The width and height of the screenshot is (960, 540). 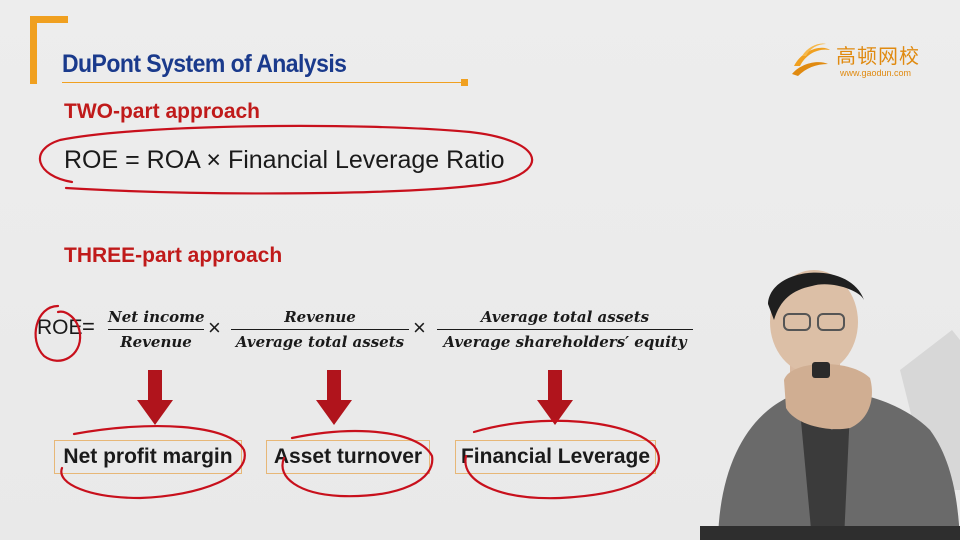 I want to click on header-bracket, so click(x=33, y=50).